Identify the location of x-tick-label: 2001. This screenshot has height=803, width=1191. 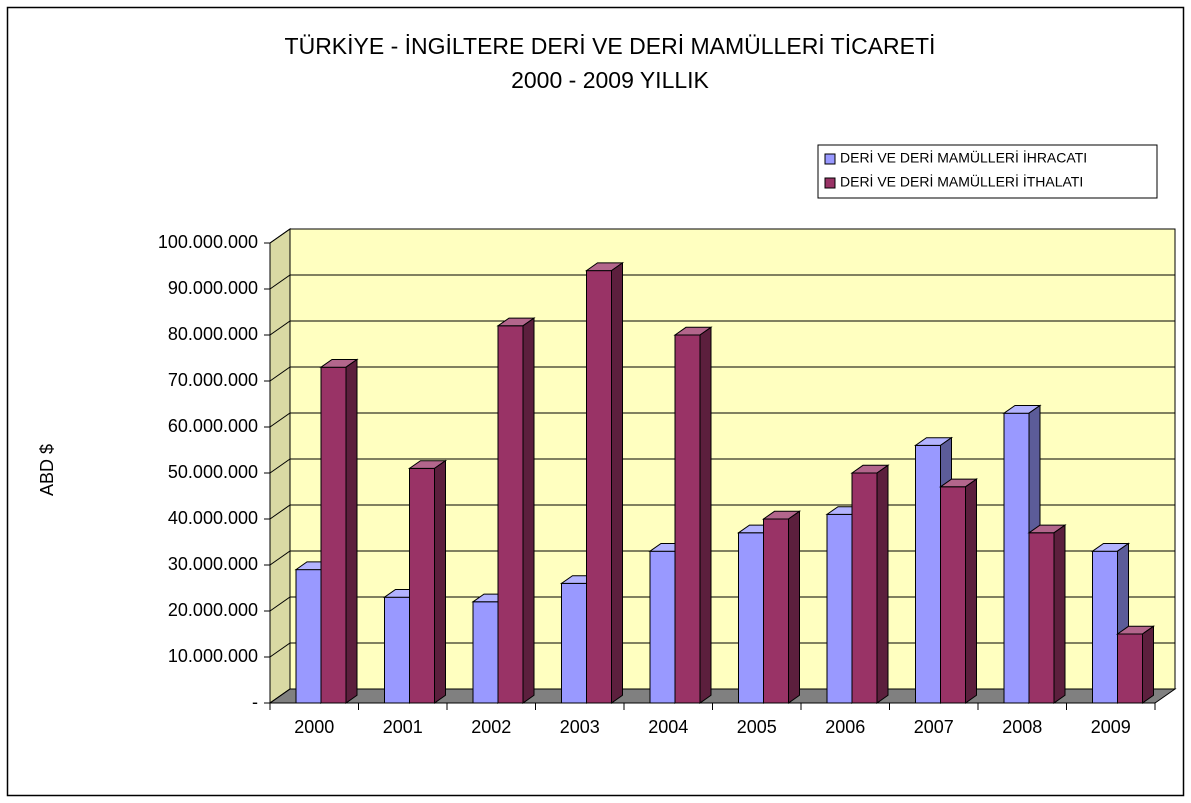
(403, 727).